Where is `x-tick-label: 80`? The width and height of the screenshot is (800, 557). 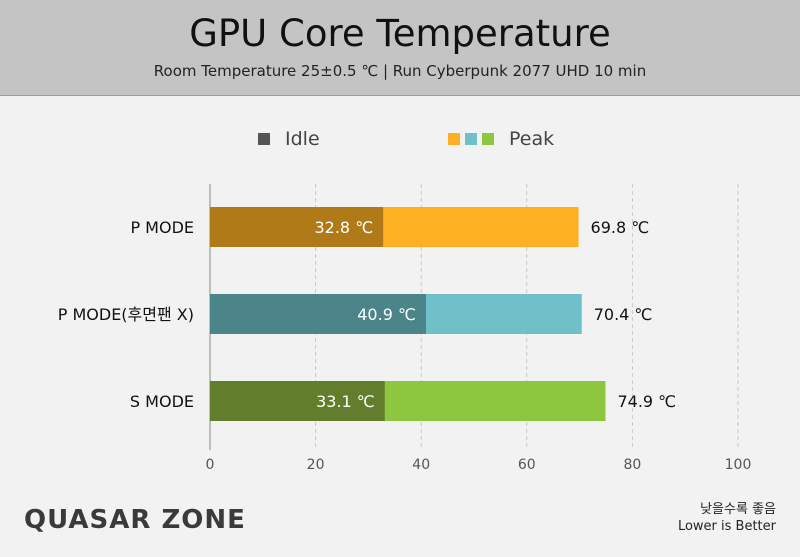 x-tick-label: 80 is located at coordinates (632, 465).